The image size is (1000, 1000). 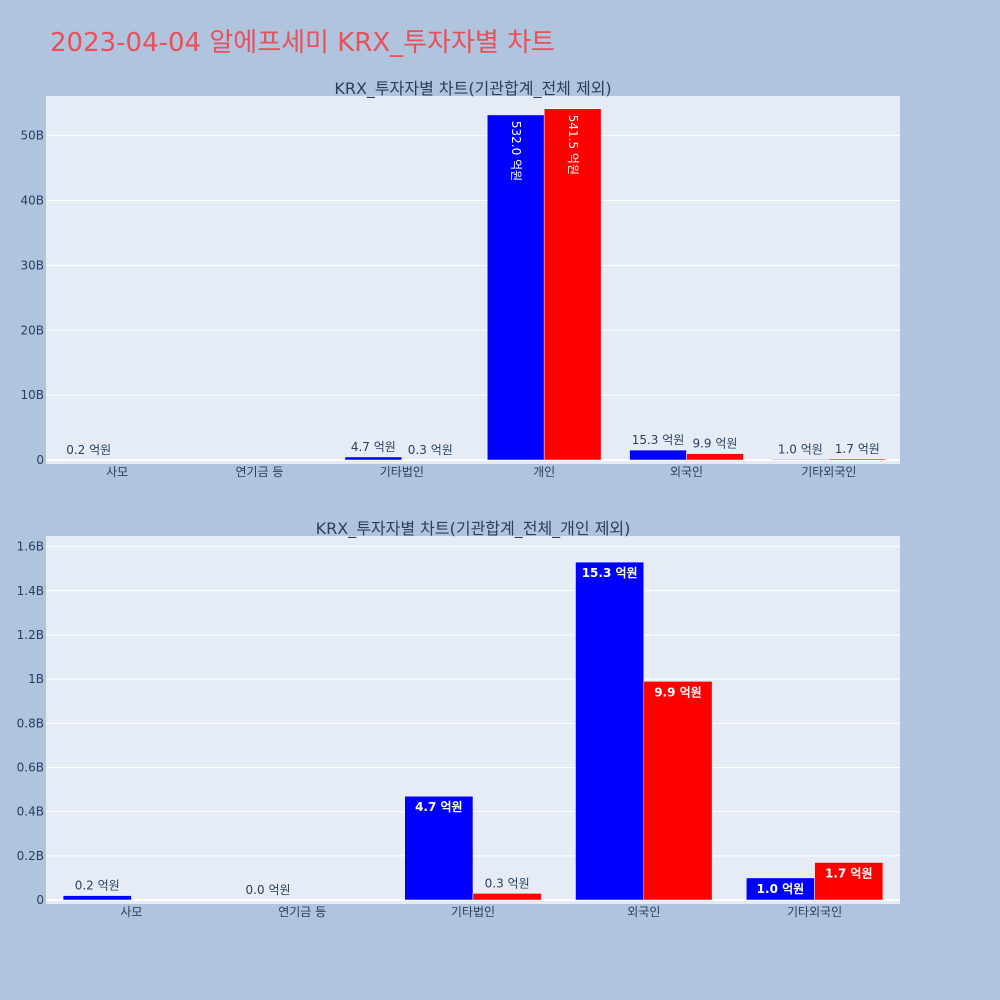 What do you see at coordinates (30, 767) in the screenshot?
I see `y-tick-label: 0.6B` at bounding box center [30, 767].